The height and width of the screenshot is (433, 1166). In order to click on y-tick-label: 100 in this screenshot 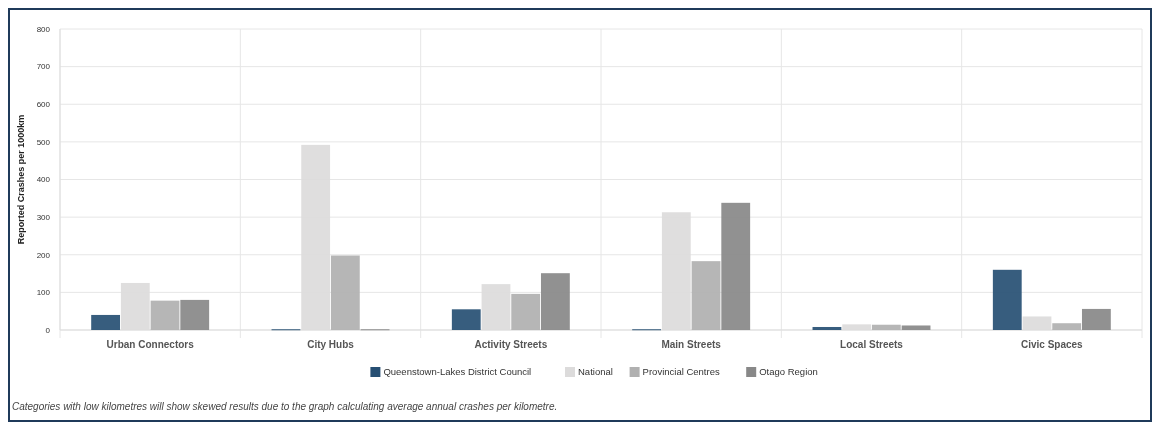, I will do `click(43, 293)`.